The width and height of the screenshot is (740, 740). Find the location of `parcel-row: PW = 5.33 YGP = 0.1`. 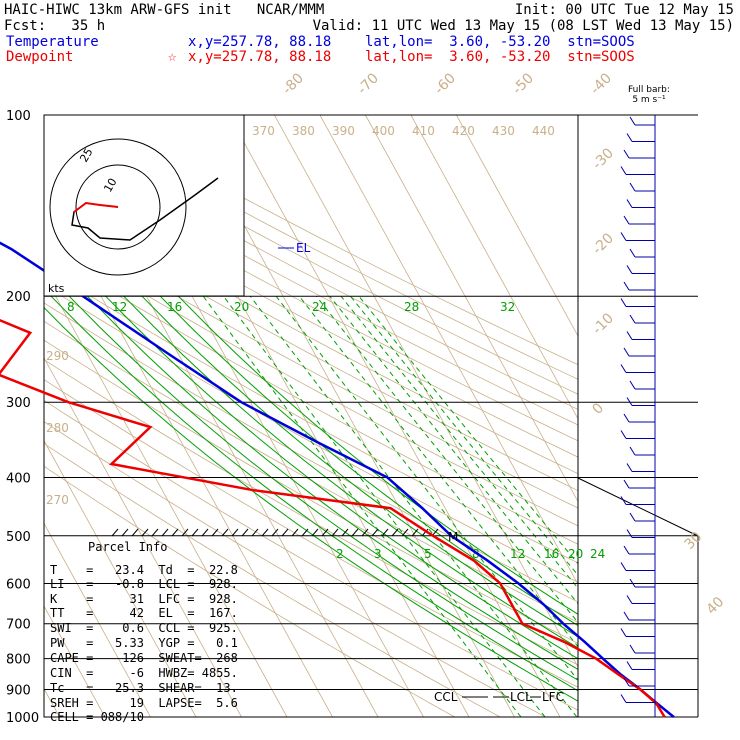

parcel-row: PW = 5.33 YGP = 0.1 is located at coordinates (144, 643).